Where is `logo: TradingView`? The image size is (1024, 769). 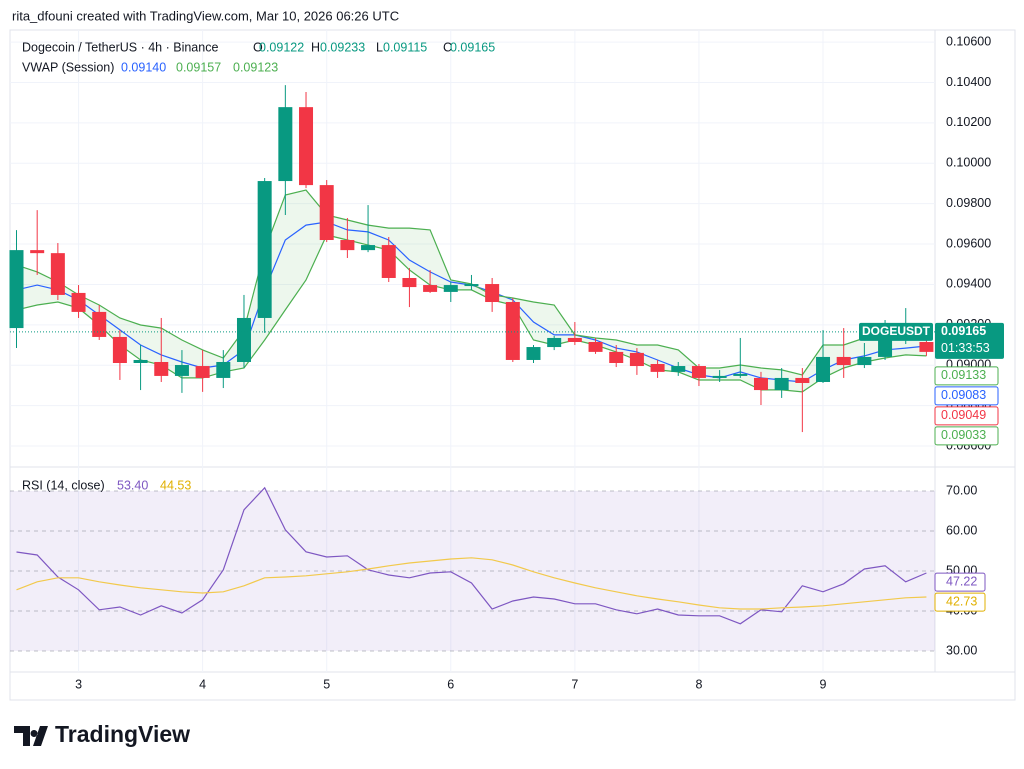 logo: TradingView is located at coordinates (102, 734).